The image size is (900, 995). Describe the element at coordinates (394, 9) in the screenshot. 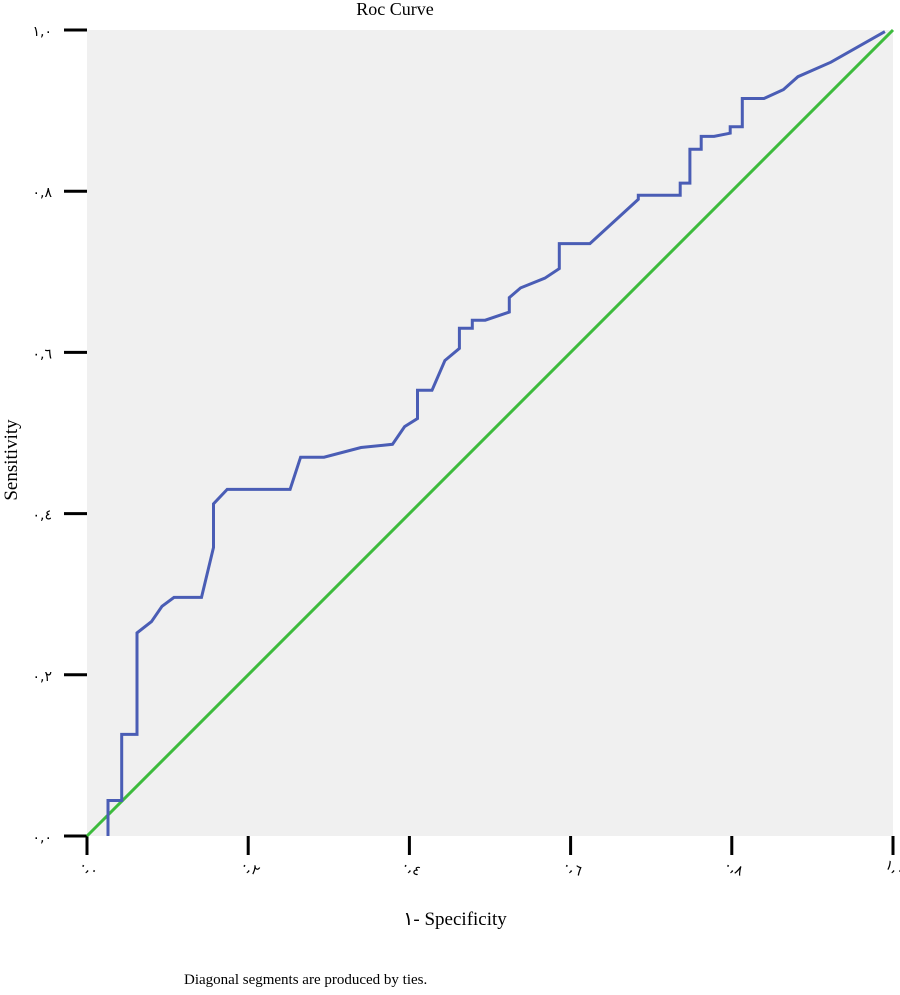

I see `chart-title: Roc Curve` at that location.